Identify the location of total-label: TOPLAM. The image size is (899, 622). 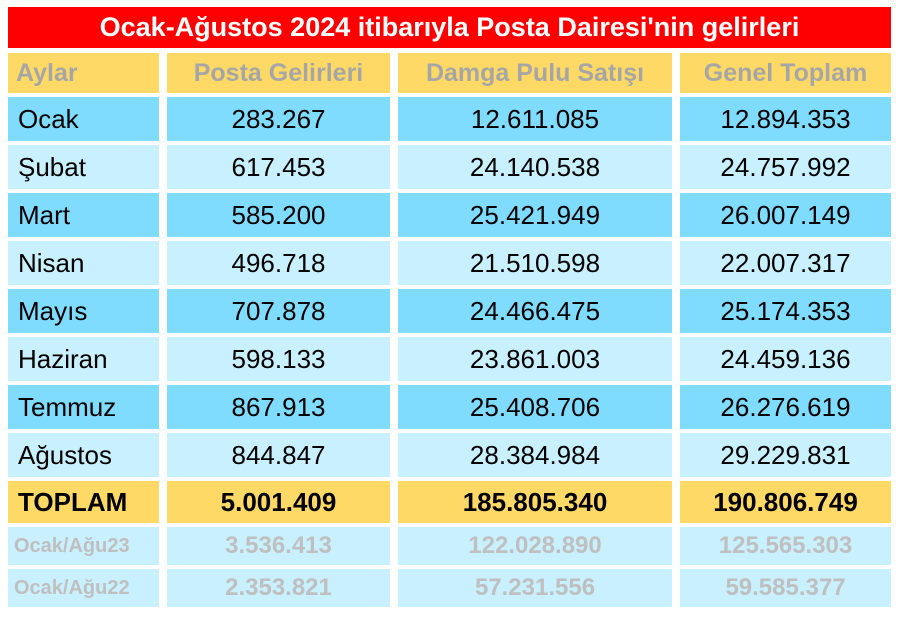
(83, 502).